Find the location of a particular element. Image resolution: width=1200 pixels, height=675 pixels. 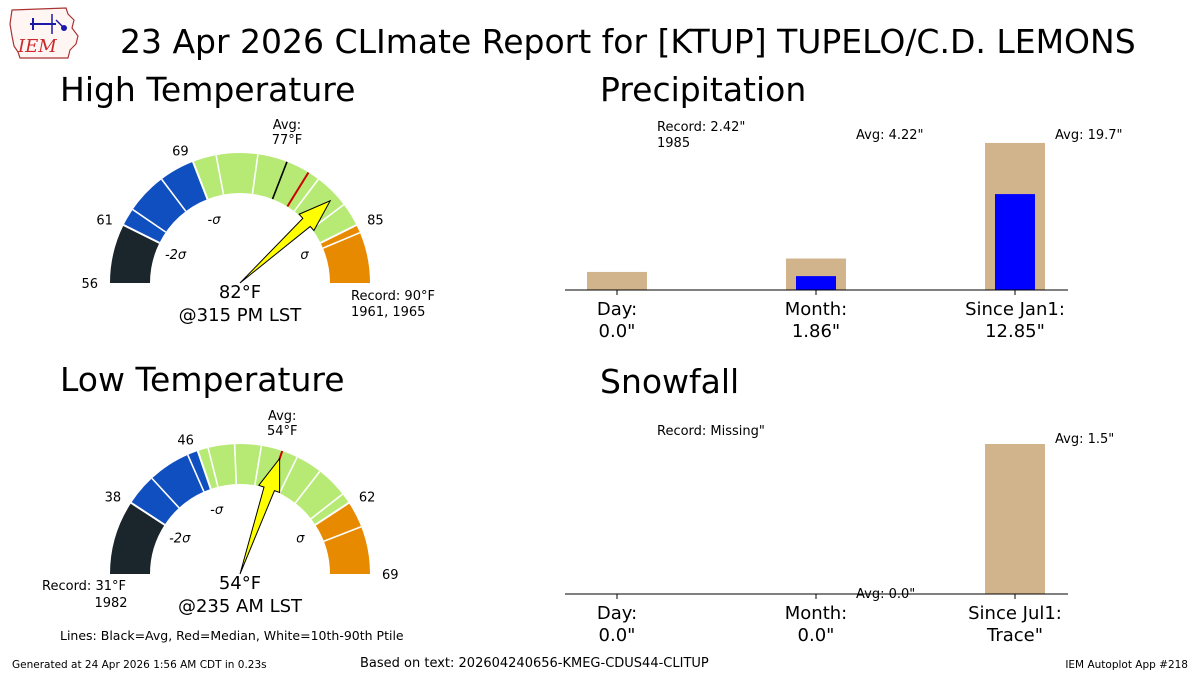

gauge-tick-label: 61 is located at coordinates (104, 221).